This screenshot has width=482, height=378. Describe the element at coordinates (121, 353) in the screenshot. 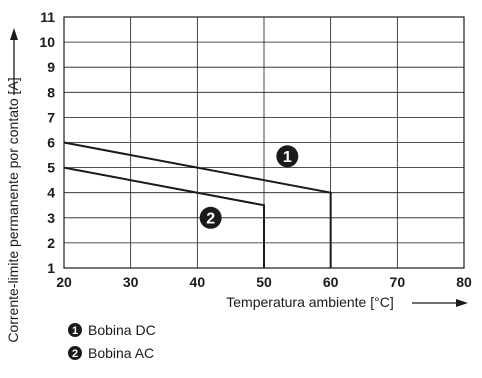

I see `legend-label: Bobina AC` at that location.